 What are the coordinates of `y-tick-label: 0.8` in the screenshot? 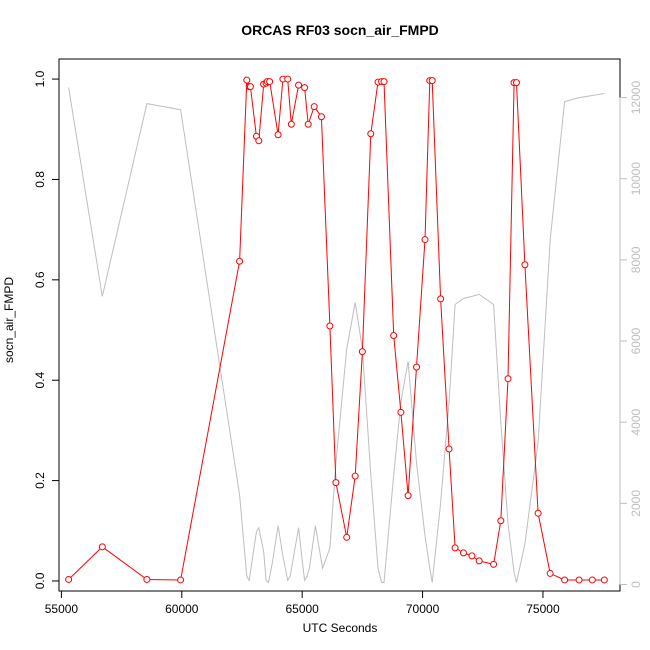 It's located at (40, 179).